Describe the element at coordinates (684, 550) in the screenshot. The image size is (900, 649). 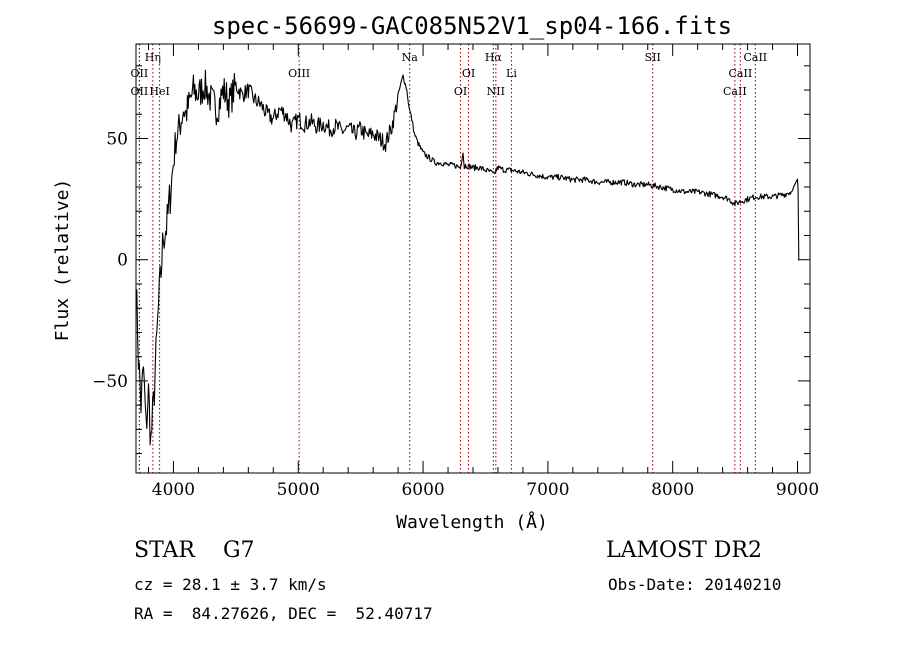
I see `survey-name: LAMOST DR2` at that location.